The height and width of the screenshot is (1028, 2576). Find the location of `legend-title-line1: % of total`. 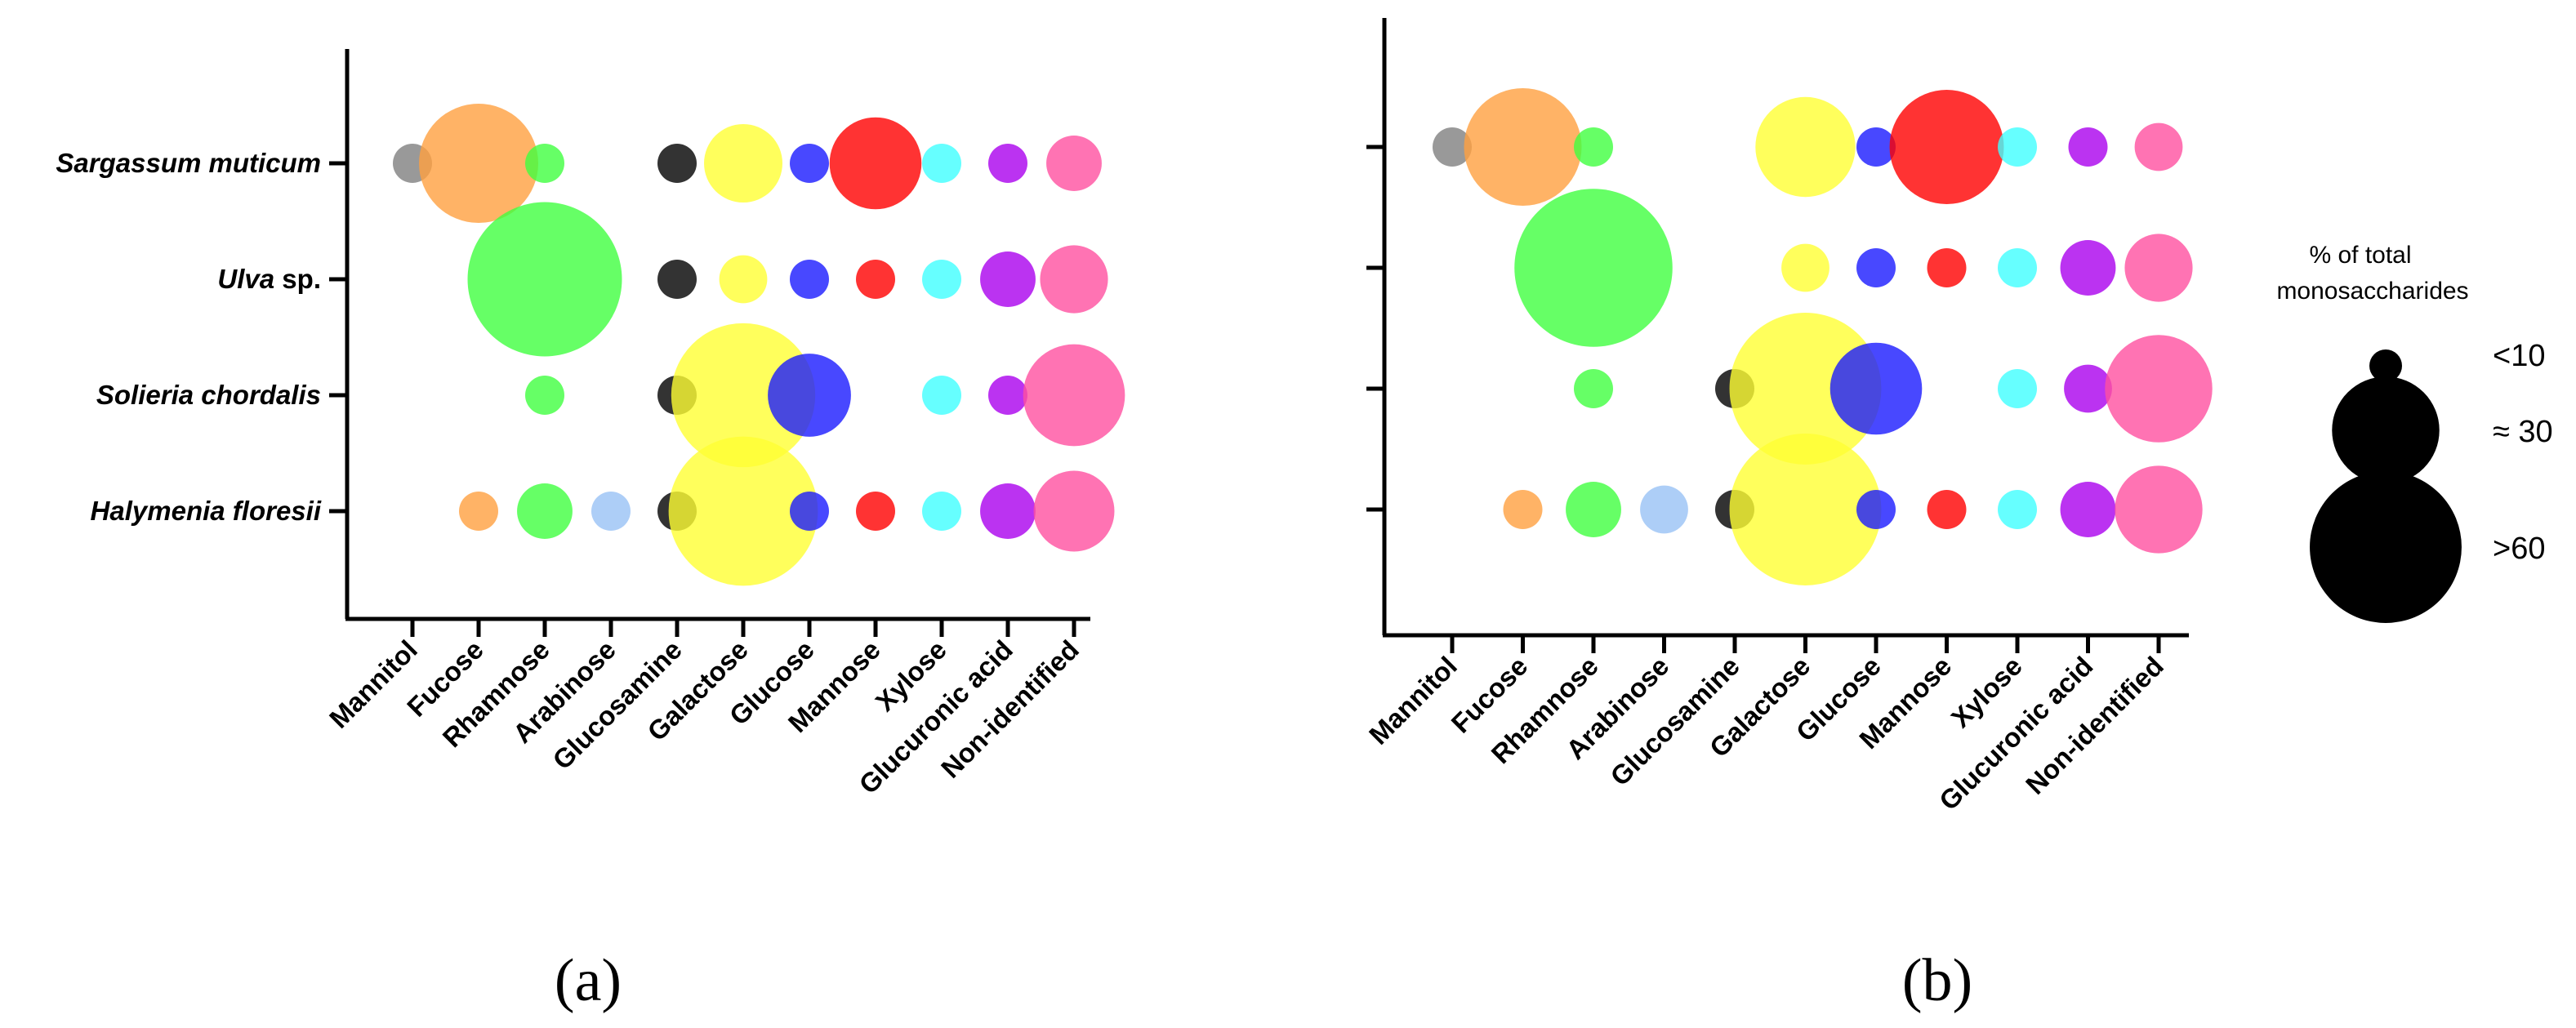

legend-title-line1: % of total is located at coordinates (2360, 256).